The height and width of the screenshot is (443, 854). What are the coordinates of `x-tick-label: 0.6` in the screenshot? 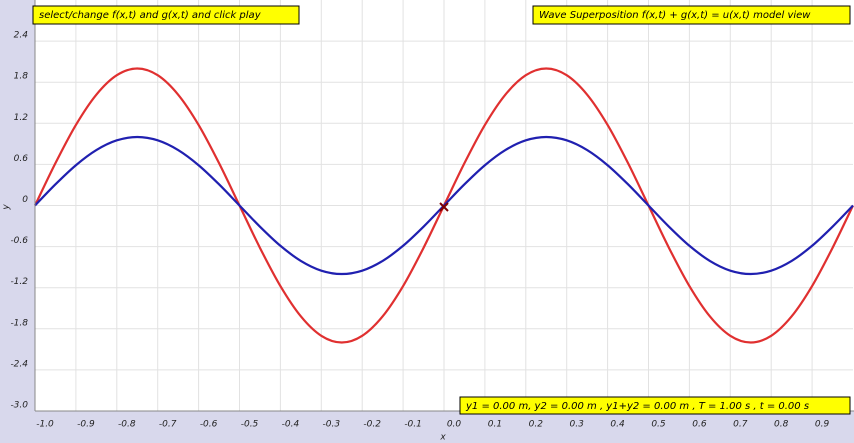 It's located at (699, 425).